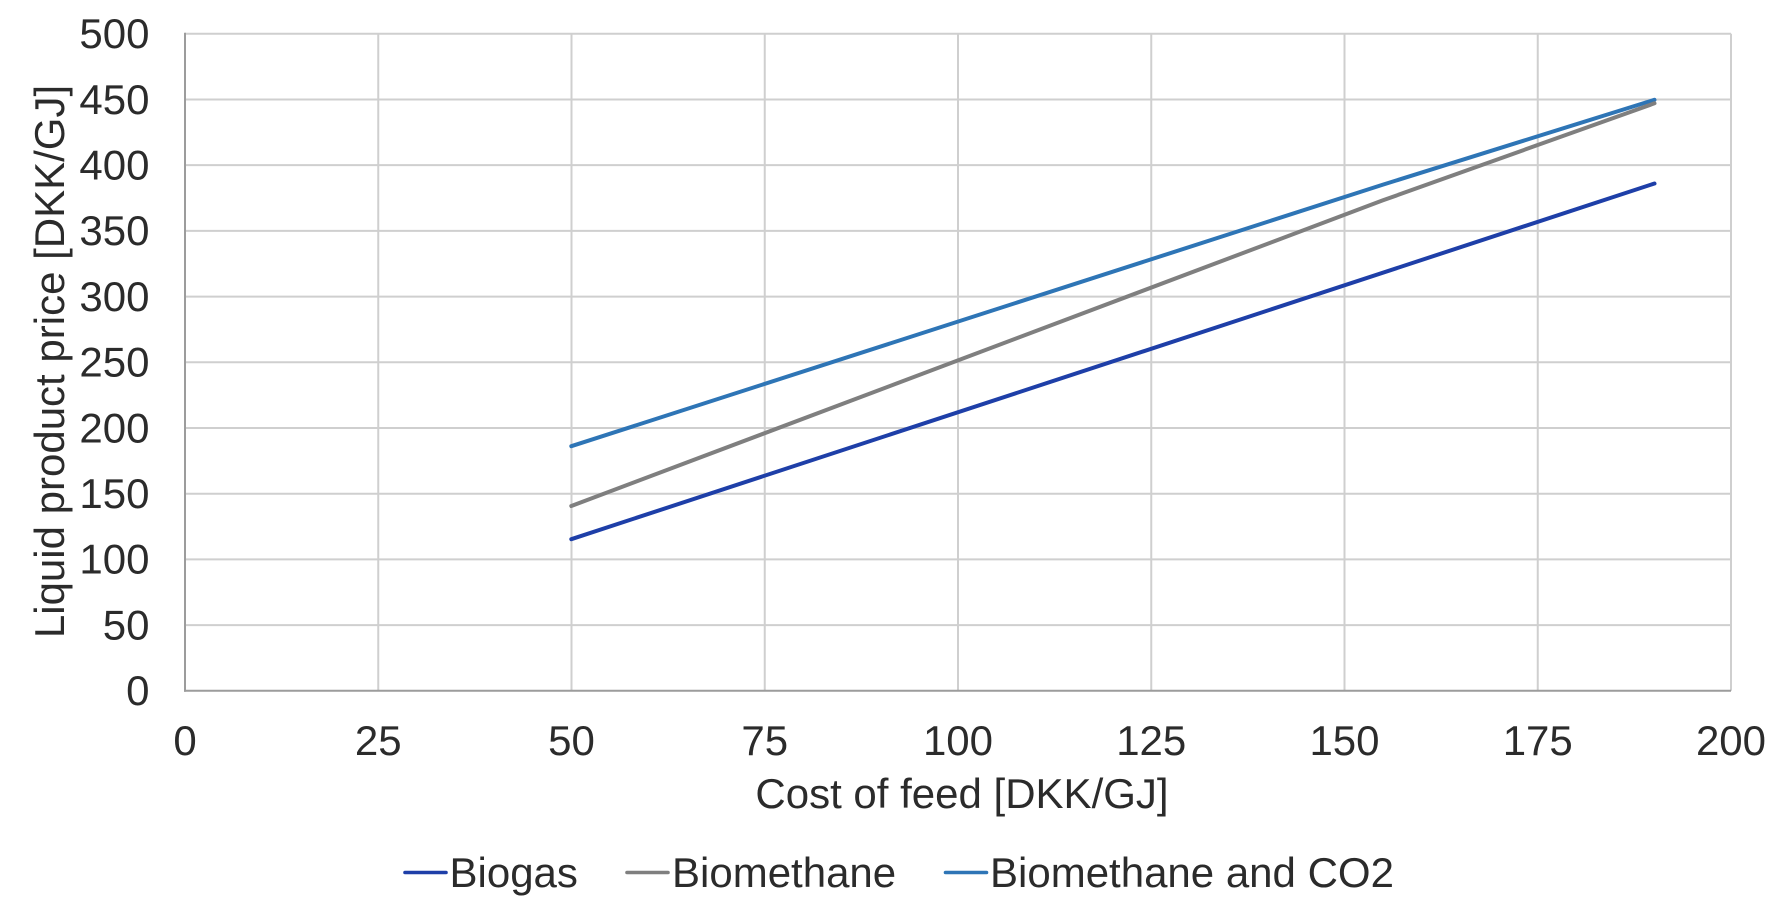 Image resolution: width=1788 pixels, height=914 pixels. Describe the element at coordinates (1538, 740) in the screenshot. I see `svg-text: 175` at that location.